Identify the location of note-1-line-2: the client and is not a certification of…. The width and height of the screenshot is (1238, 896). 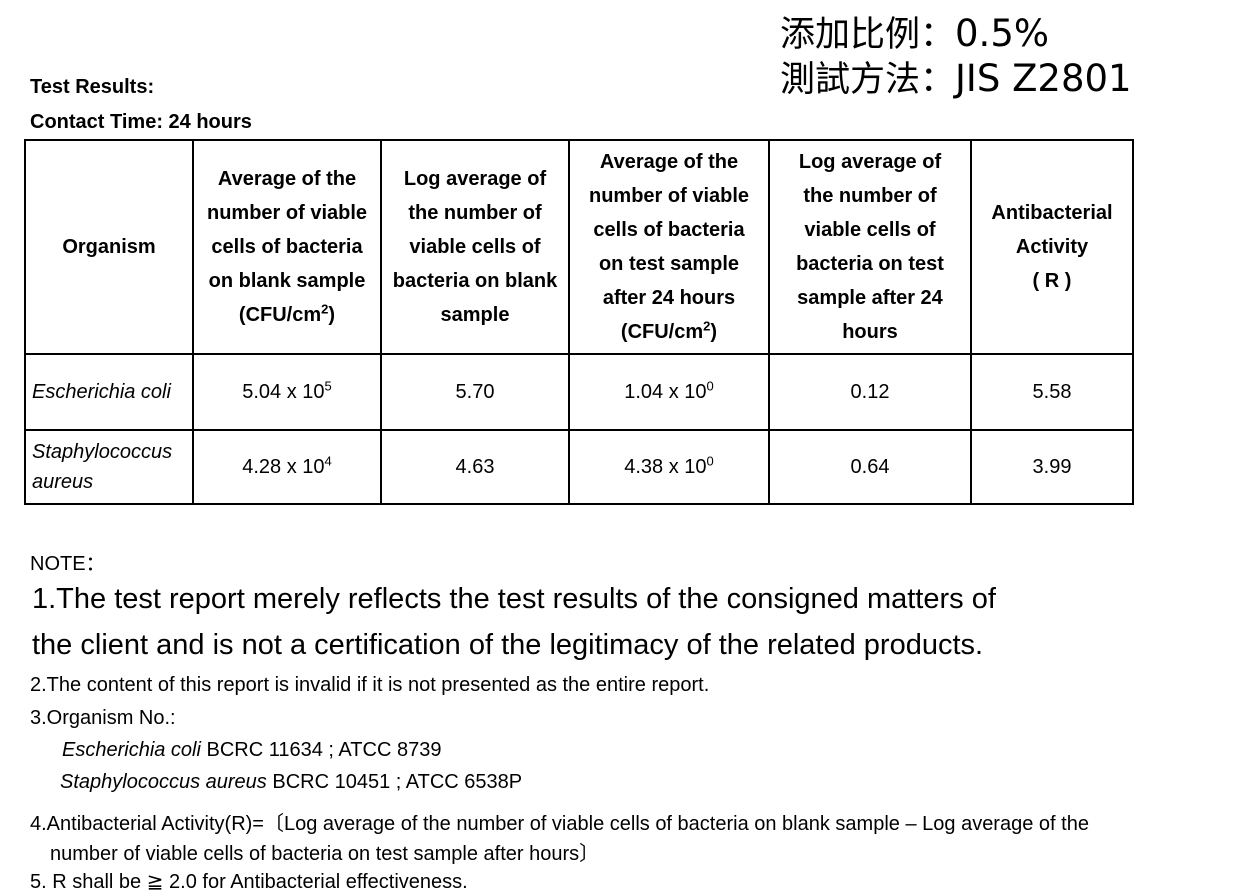
(508, 645).